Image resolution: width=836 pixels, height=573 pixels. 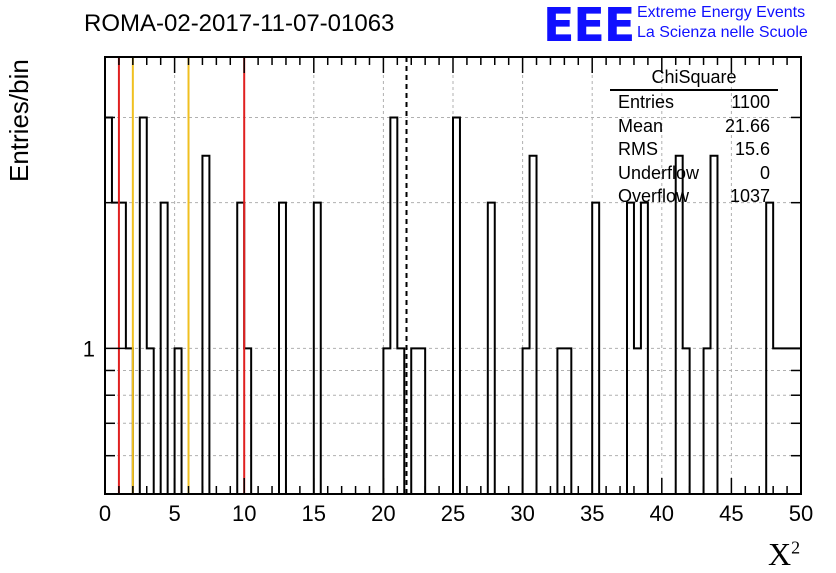 What do you see at coordinates (589, 26) in the screenshot?
I see `eee-logo: EEE` at bounding box center [589, 26].